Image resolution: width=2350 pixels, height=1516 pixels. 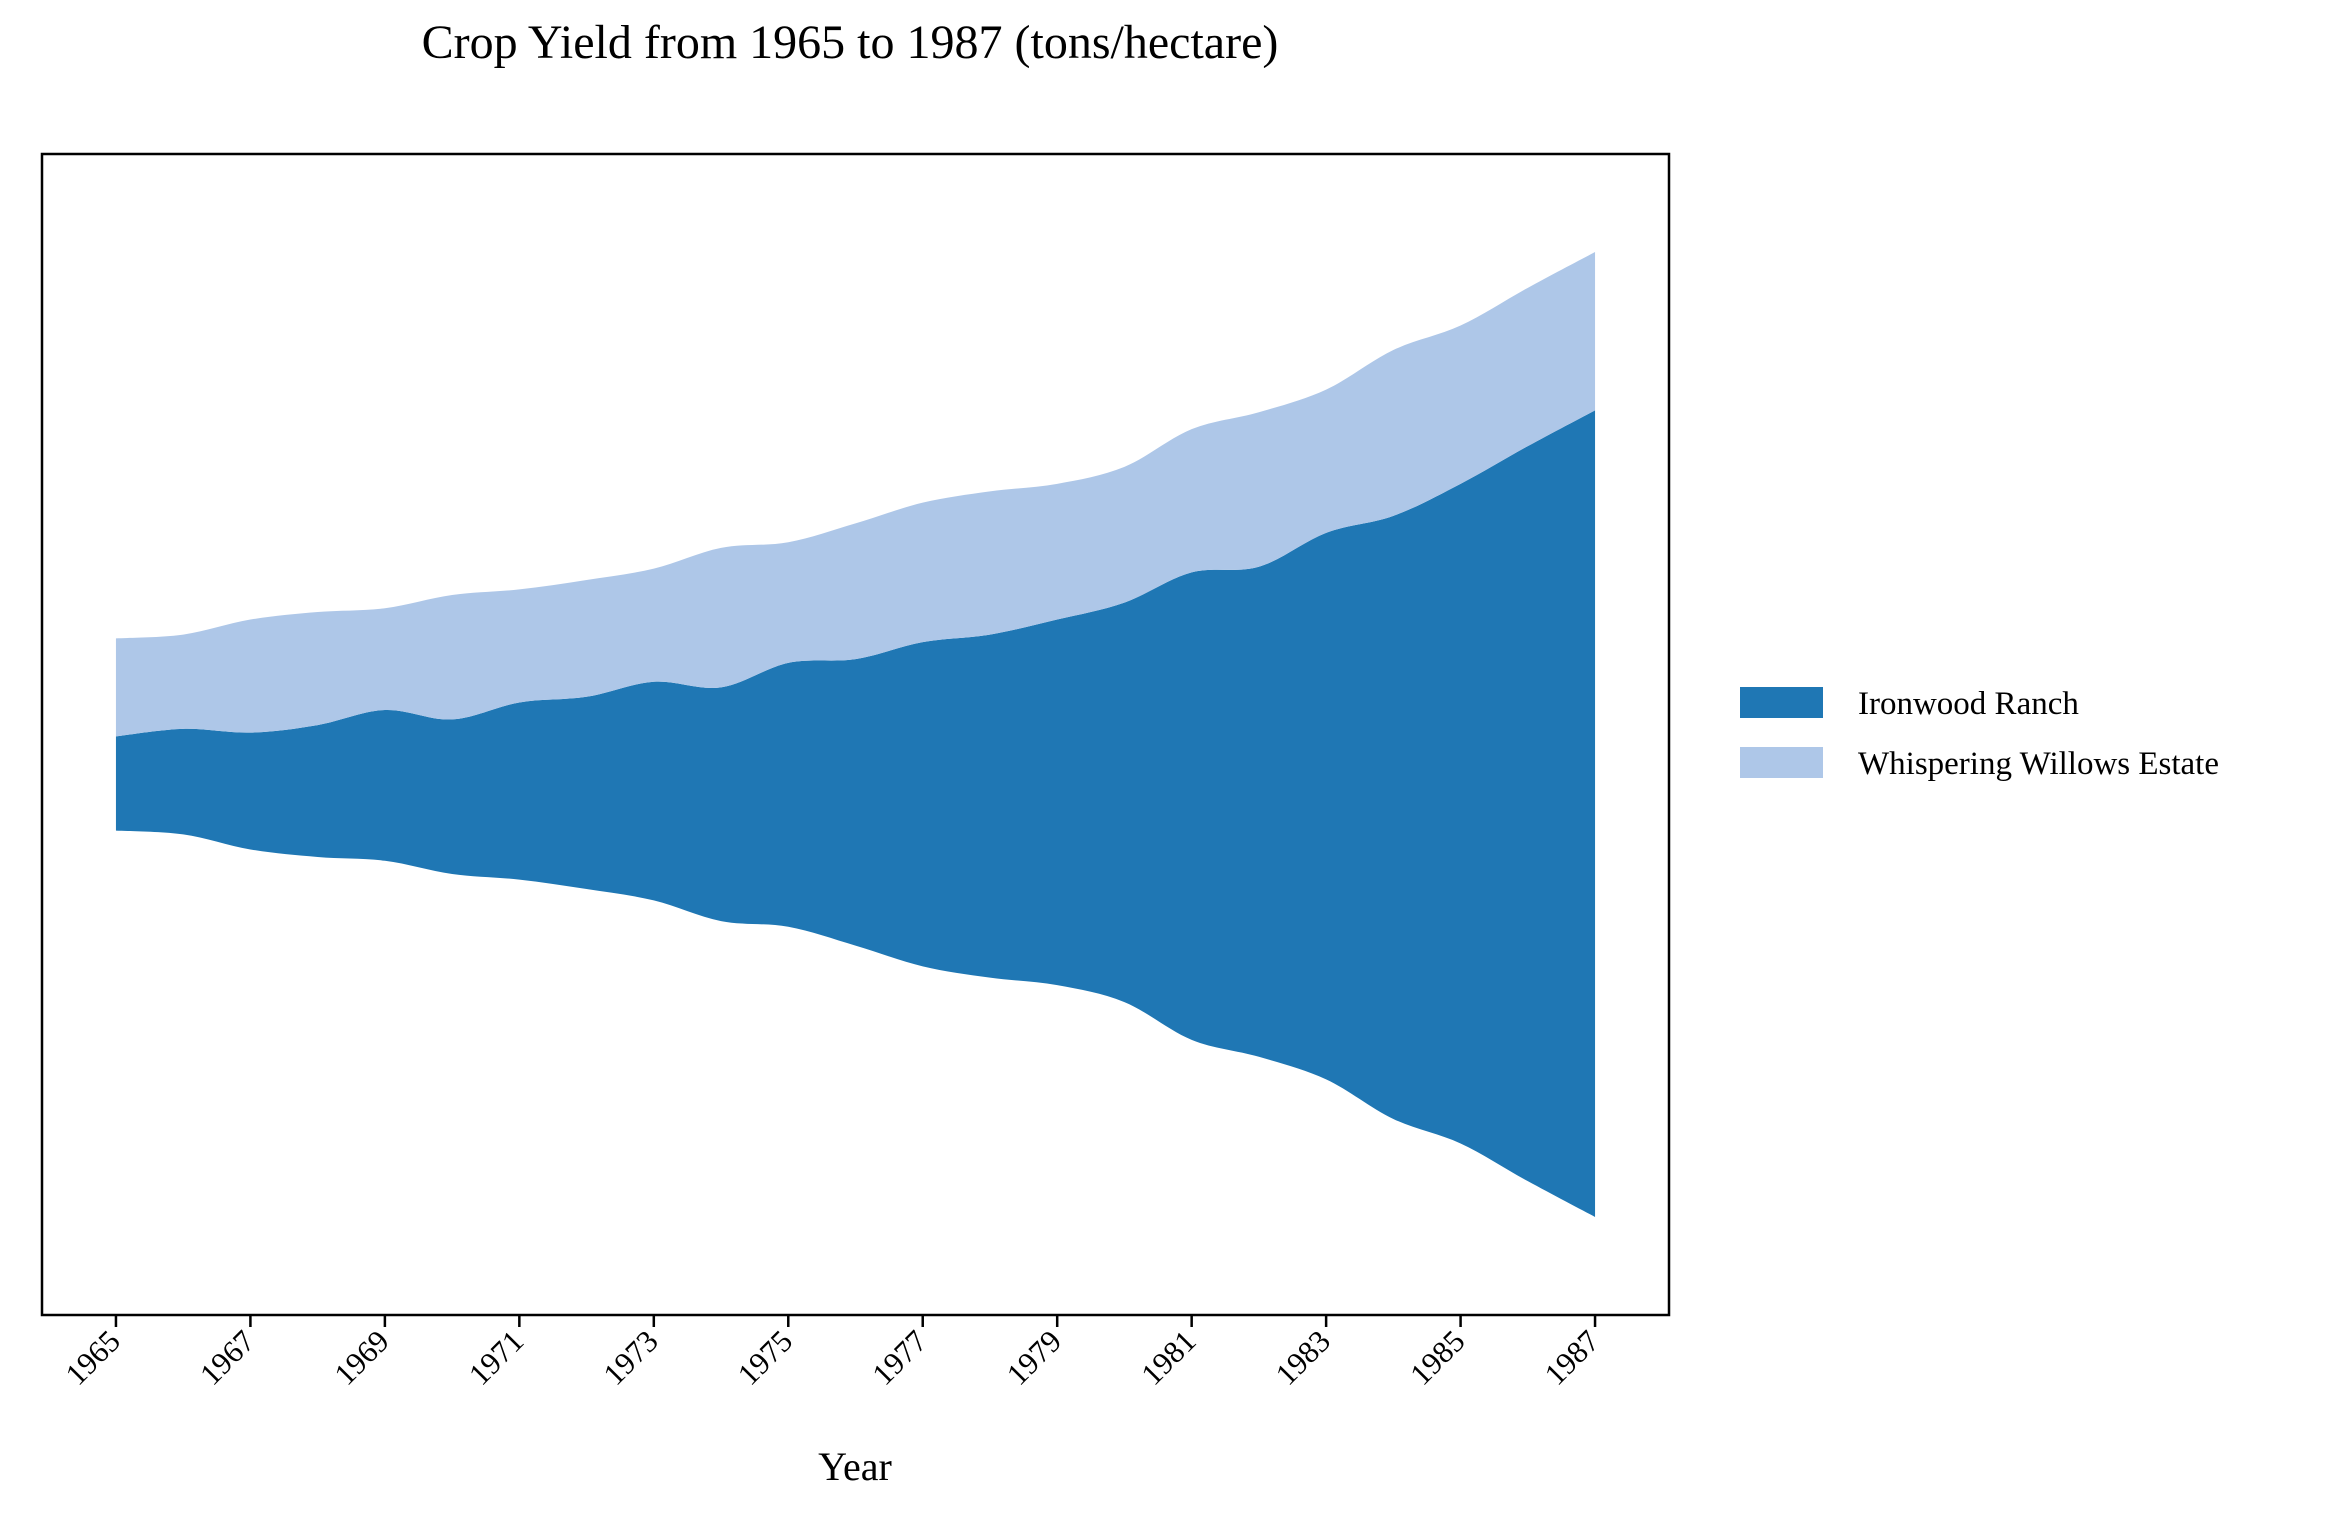 I want to click on x-tick-label: 1981, so click(x=1168, y=1357).